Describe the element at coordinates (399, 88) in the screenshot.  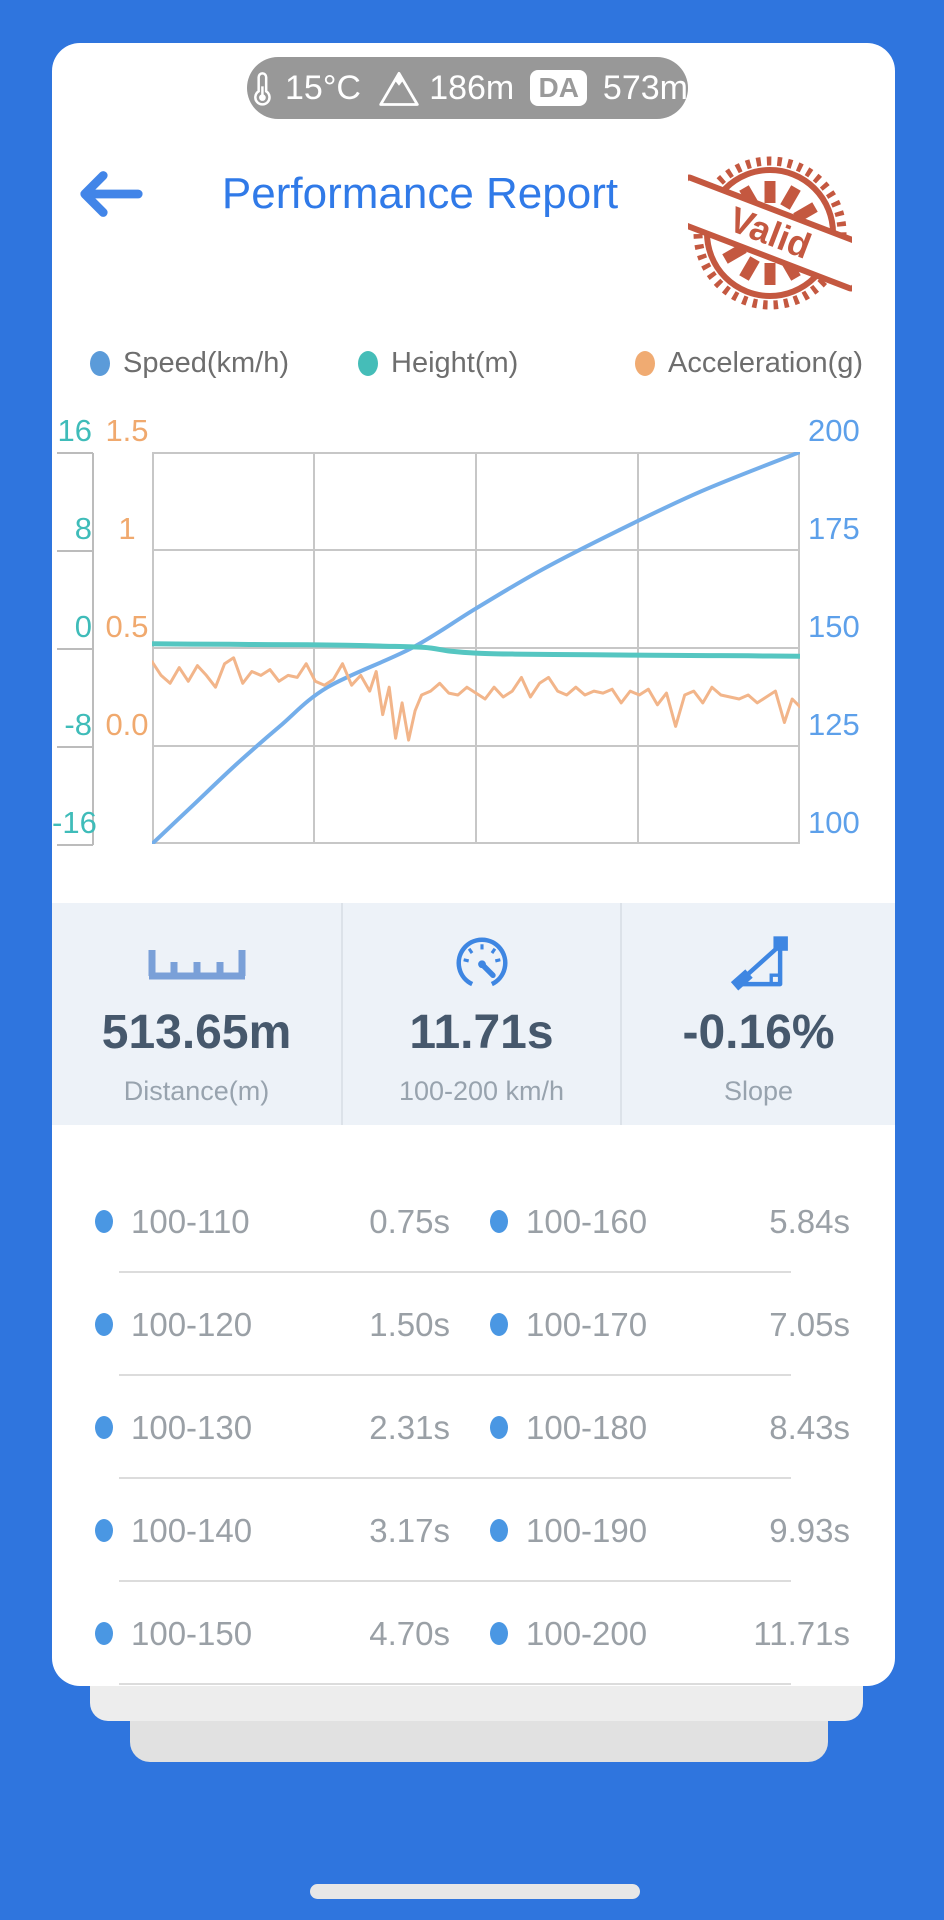
I see `mountain-icon` at that location.